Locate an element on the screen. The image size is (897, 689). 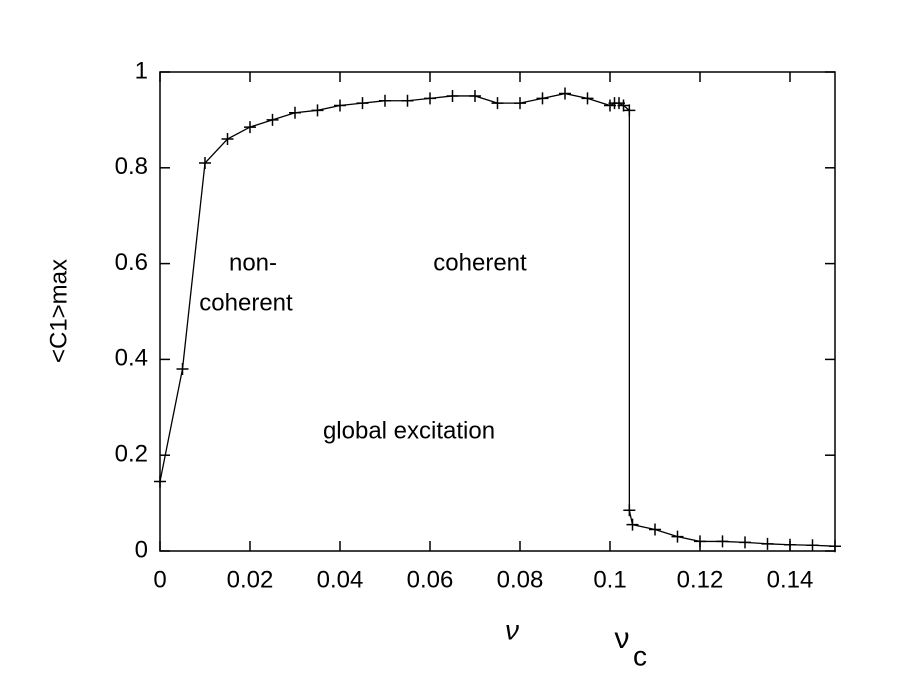
y-tick-label: 1 is located at coordinates (141, 70).